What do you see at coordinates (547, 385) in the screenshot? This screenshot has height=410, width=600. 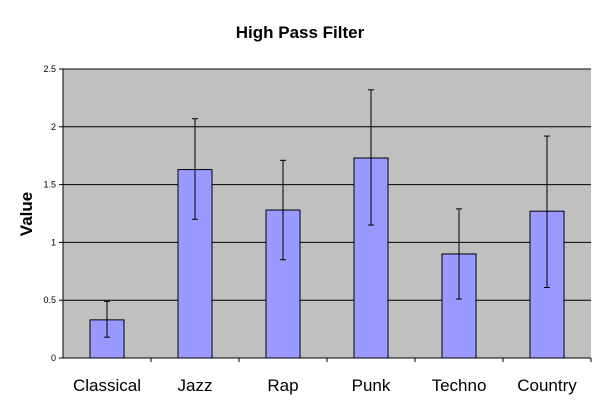 I see `x-tick-label-country: Country` at bounding box center [547, 385].